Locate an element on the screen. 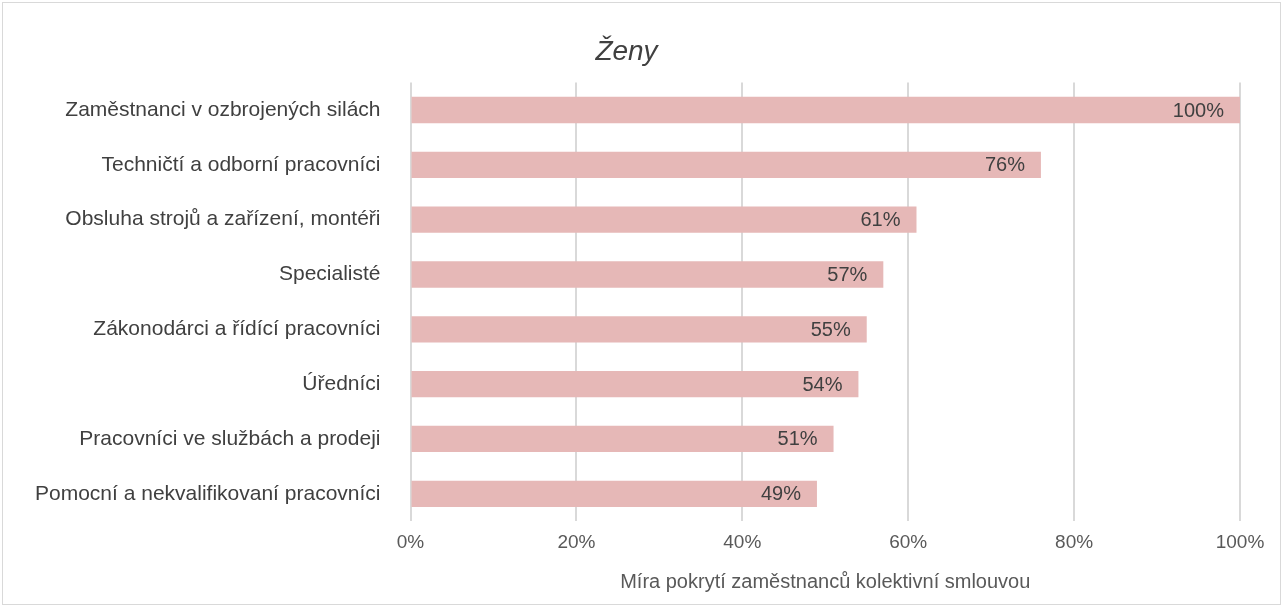 This screenshot has height=607, width=1283. y-tick-label: Úředníci is located at coordinates (341, 382).